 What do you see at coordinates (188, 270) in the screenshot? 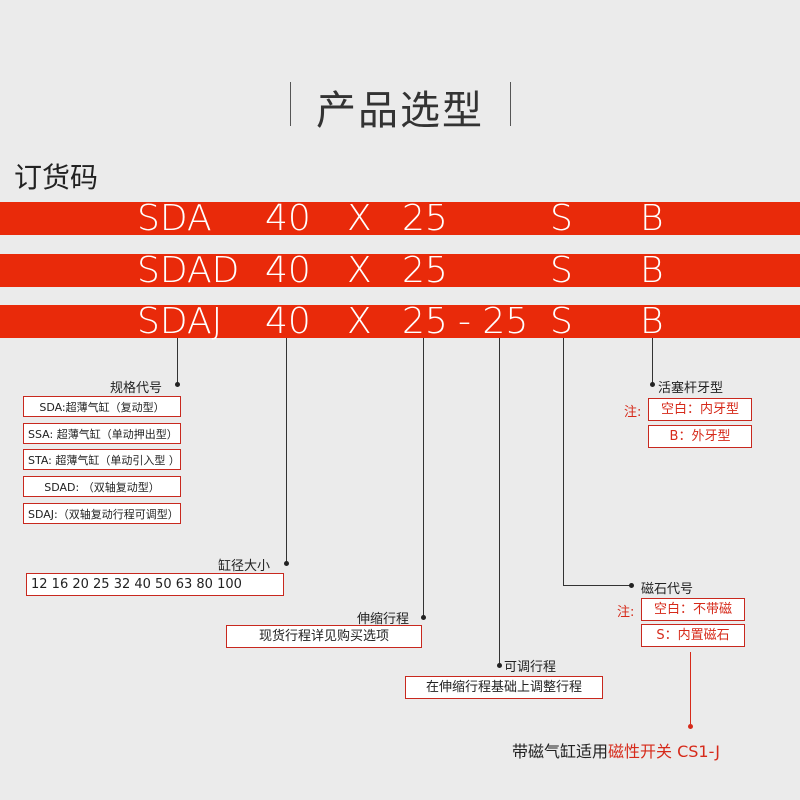
I see `model-code: SDAD` at bounding box center [188, 270].